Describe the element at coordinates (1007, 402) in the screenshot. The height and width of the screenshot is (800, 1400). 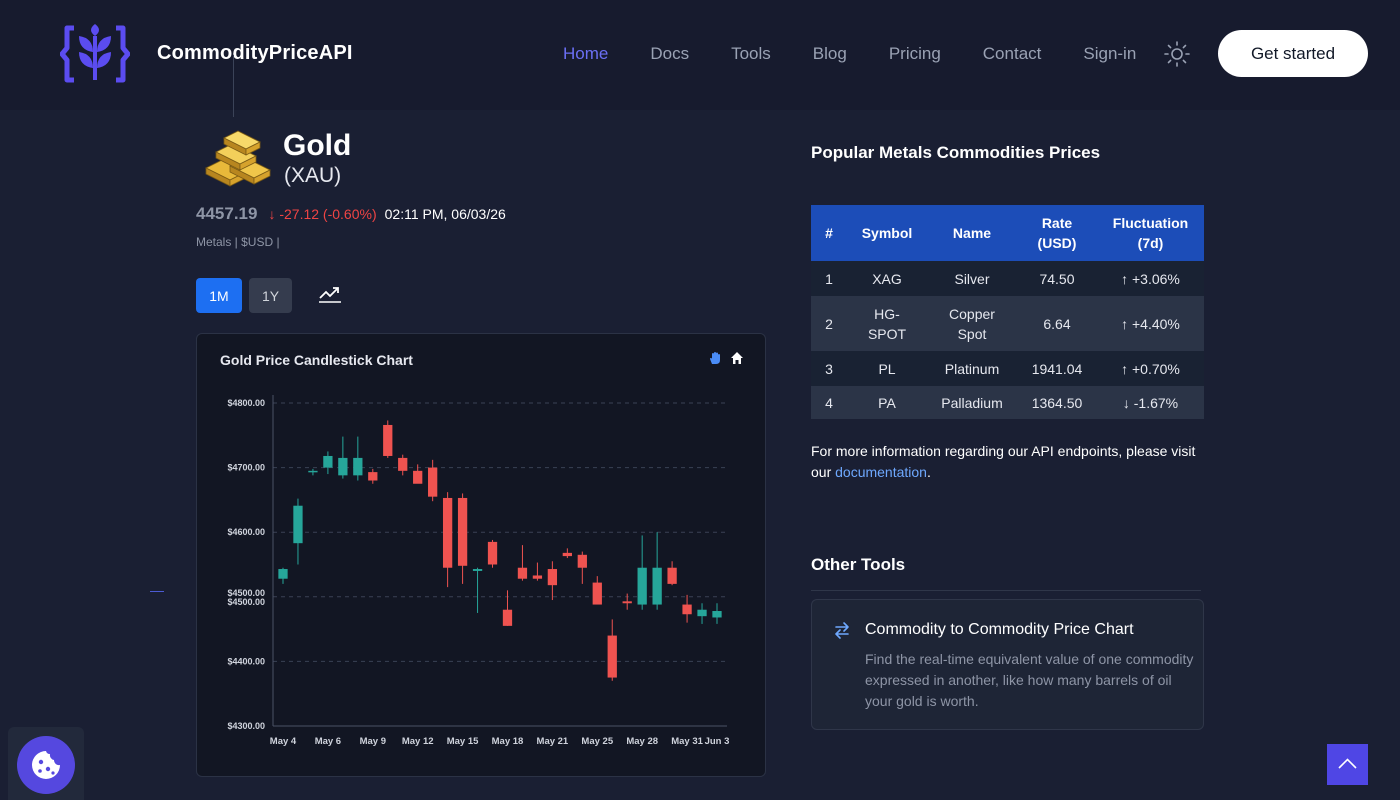
I see `table-row: 4 PA Palladium 1364.50 ↓ -1.67%` at that location.